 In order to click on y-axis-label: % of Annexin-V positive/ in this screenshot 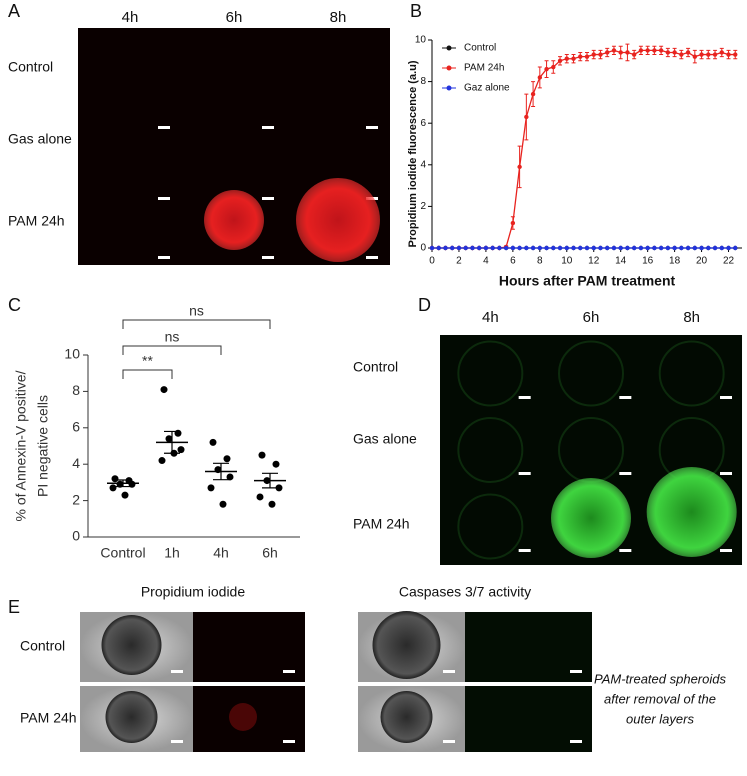, I will do `click(21, 445)`.